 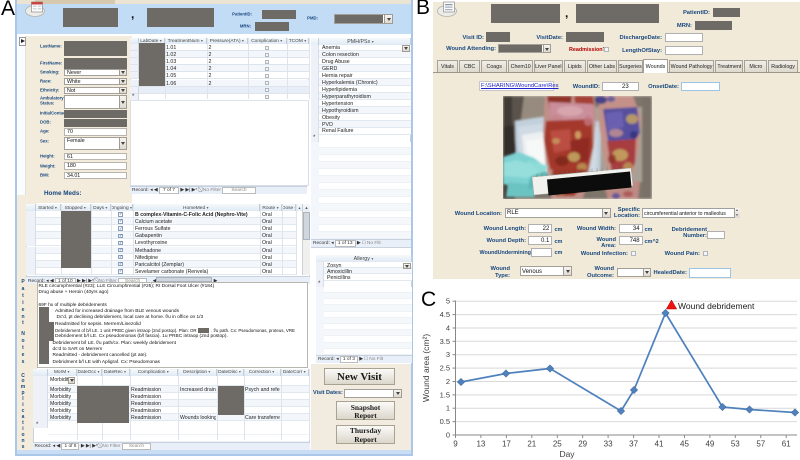 What do you see at coordinates (684, 444) in the screenshot?
I see `svg-text: 45` at bounding box center [684, 444].